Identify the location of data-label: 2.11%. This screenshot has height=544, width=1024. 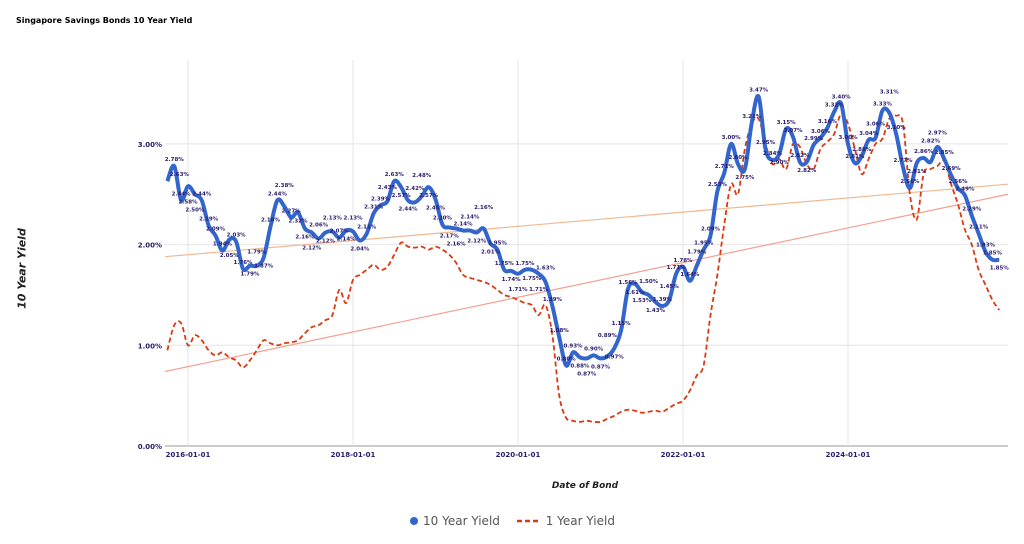
(979, 228).